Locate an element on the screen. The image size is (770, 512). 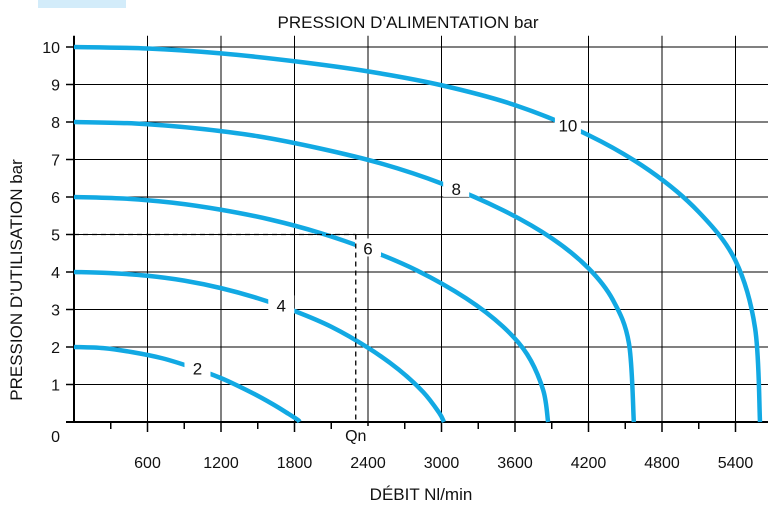
x-axis-label: DÉBIT Nl/min is located at coordinates (421, 494).